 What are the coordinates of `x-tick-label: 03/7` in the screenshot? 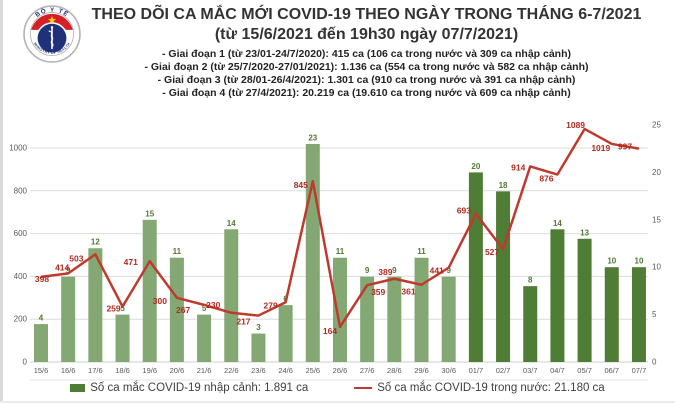 It's located at (530, 370).